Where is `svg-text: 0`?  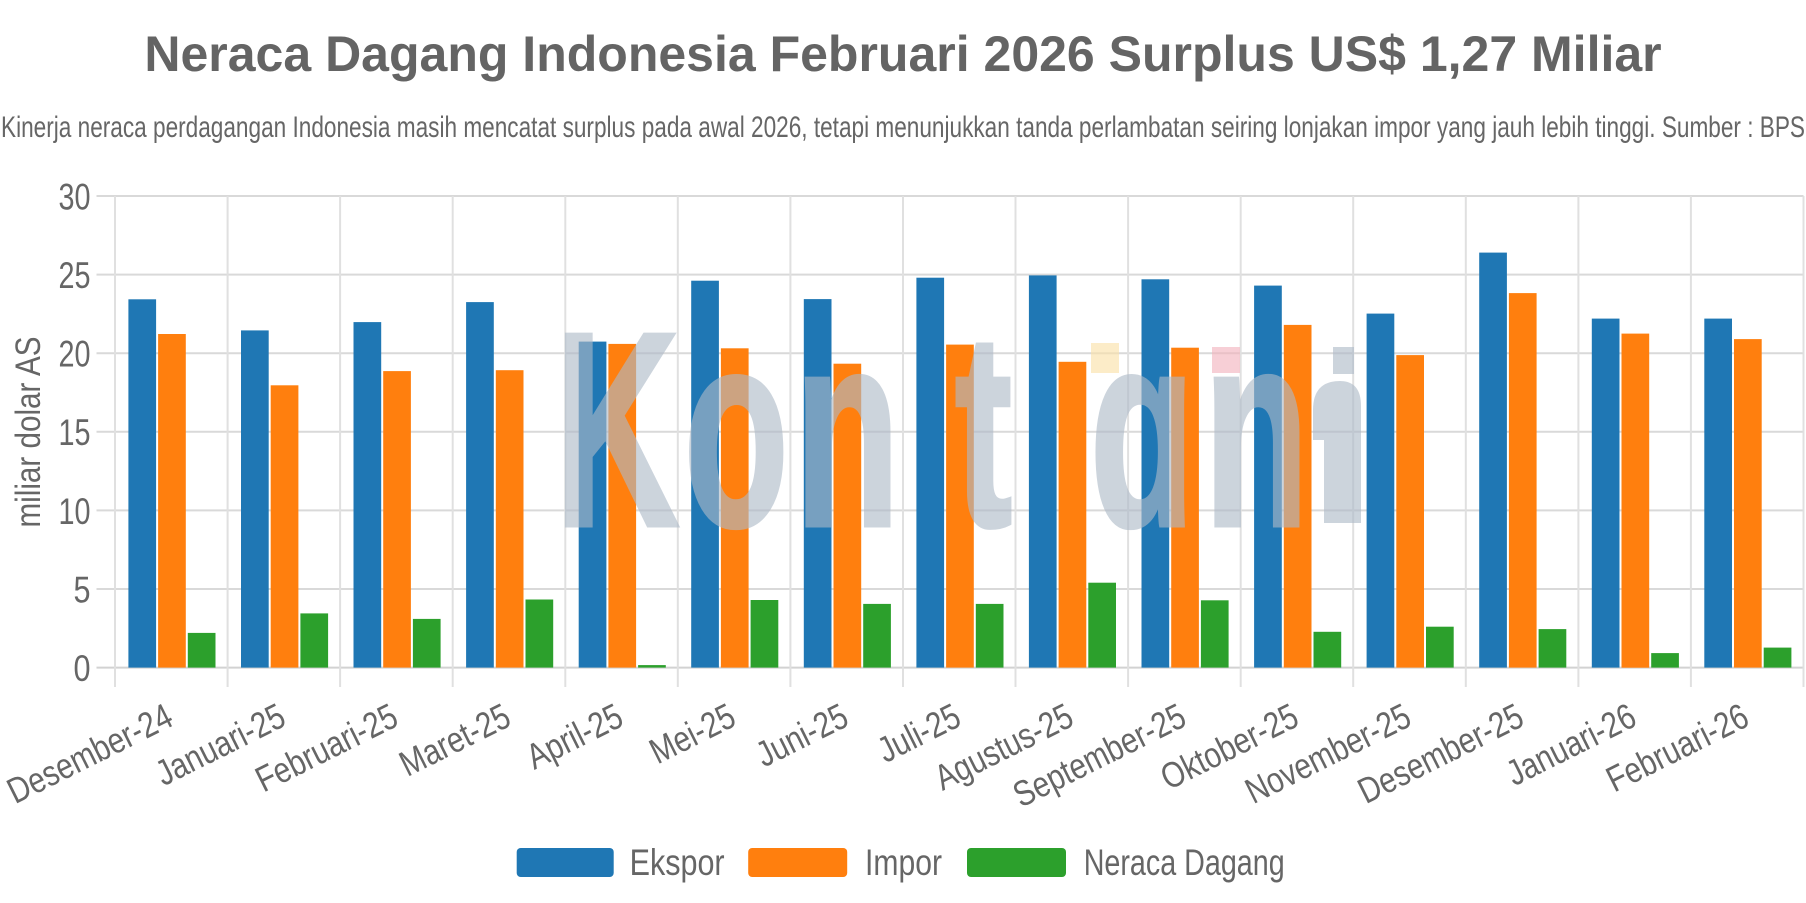
svg-text: 0 is located at coordinates (82, 668).